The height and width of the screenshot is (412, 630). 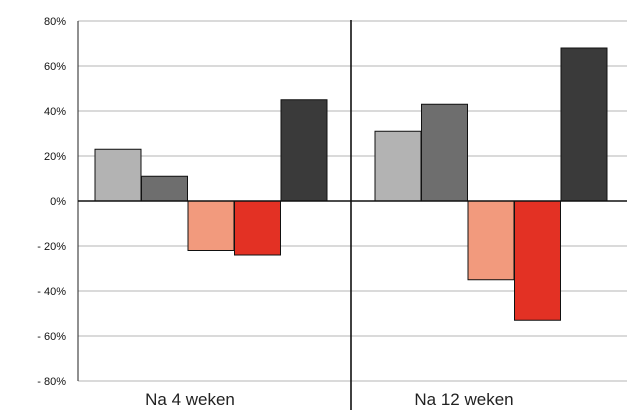 I want to click on category-labels: Na 4 weken Na 12 weken, so click(x=329, y=399).